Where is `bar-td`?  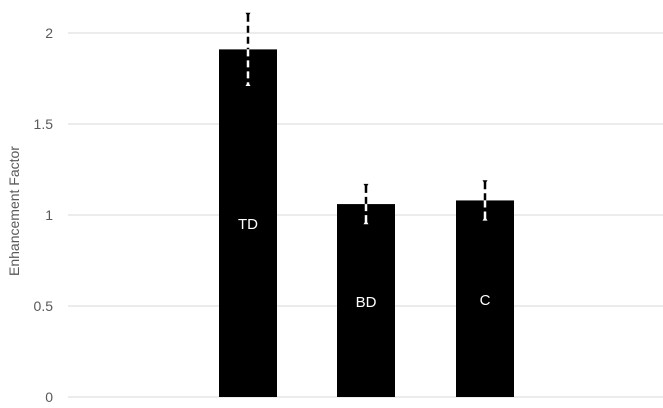
bar-td is located at coordinates (248, 223).